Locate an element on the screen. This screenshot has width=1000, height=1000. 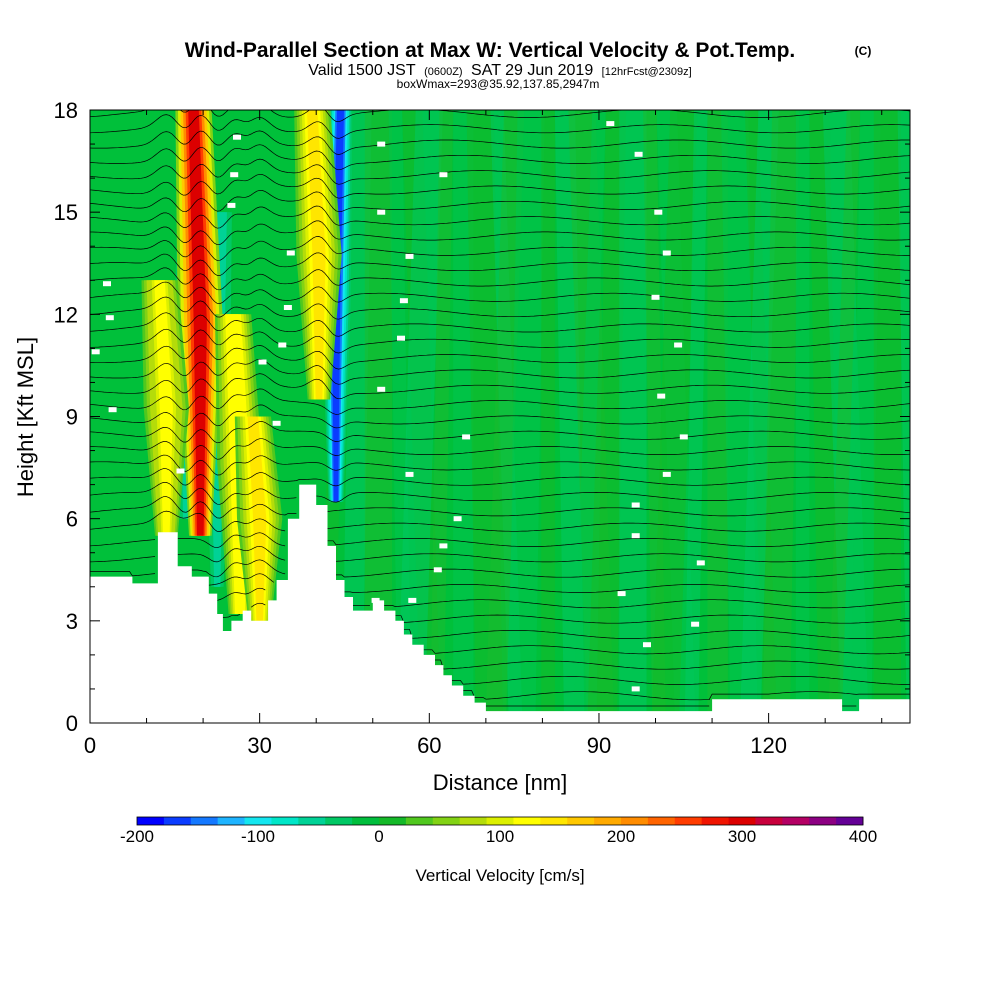
box-wmax-info: boxWmax=293@35.92,137.85,2947m is located at coordinates (498, 84).